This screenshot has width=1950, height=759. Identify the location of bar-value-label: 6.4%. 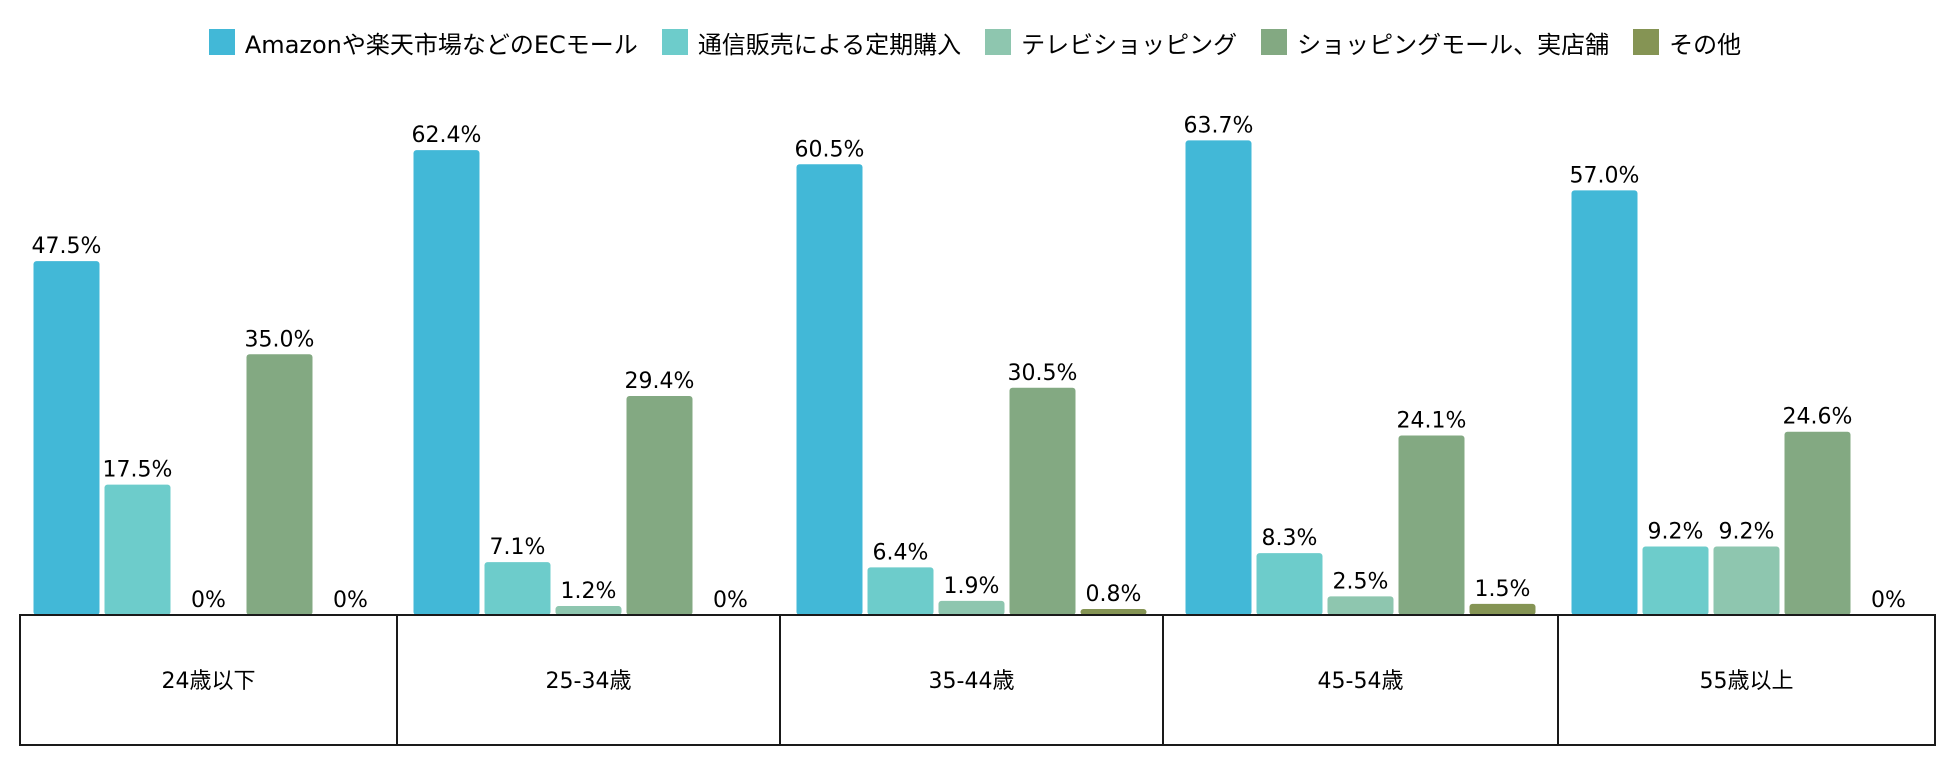
(901, 552).